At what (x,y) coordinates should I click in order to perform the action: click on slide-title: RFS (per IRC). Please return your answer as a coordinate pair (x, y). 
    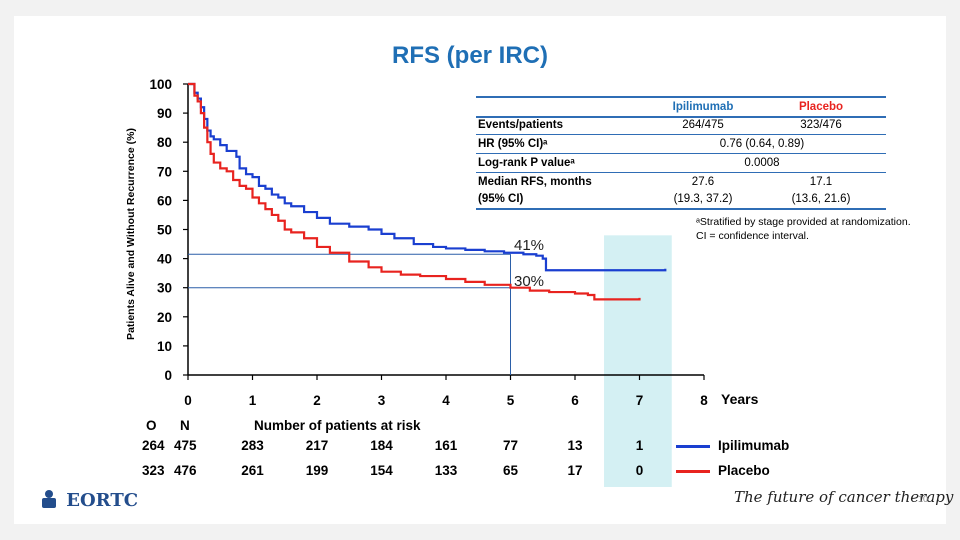
    Looking at the image, I should click on (470, 55).